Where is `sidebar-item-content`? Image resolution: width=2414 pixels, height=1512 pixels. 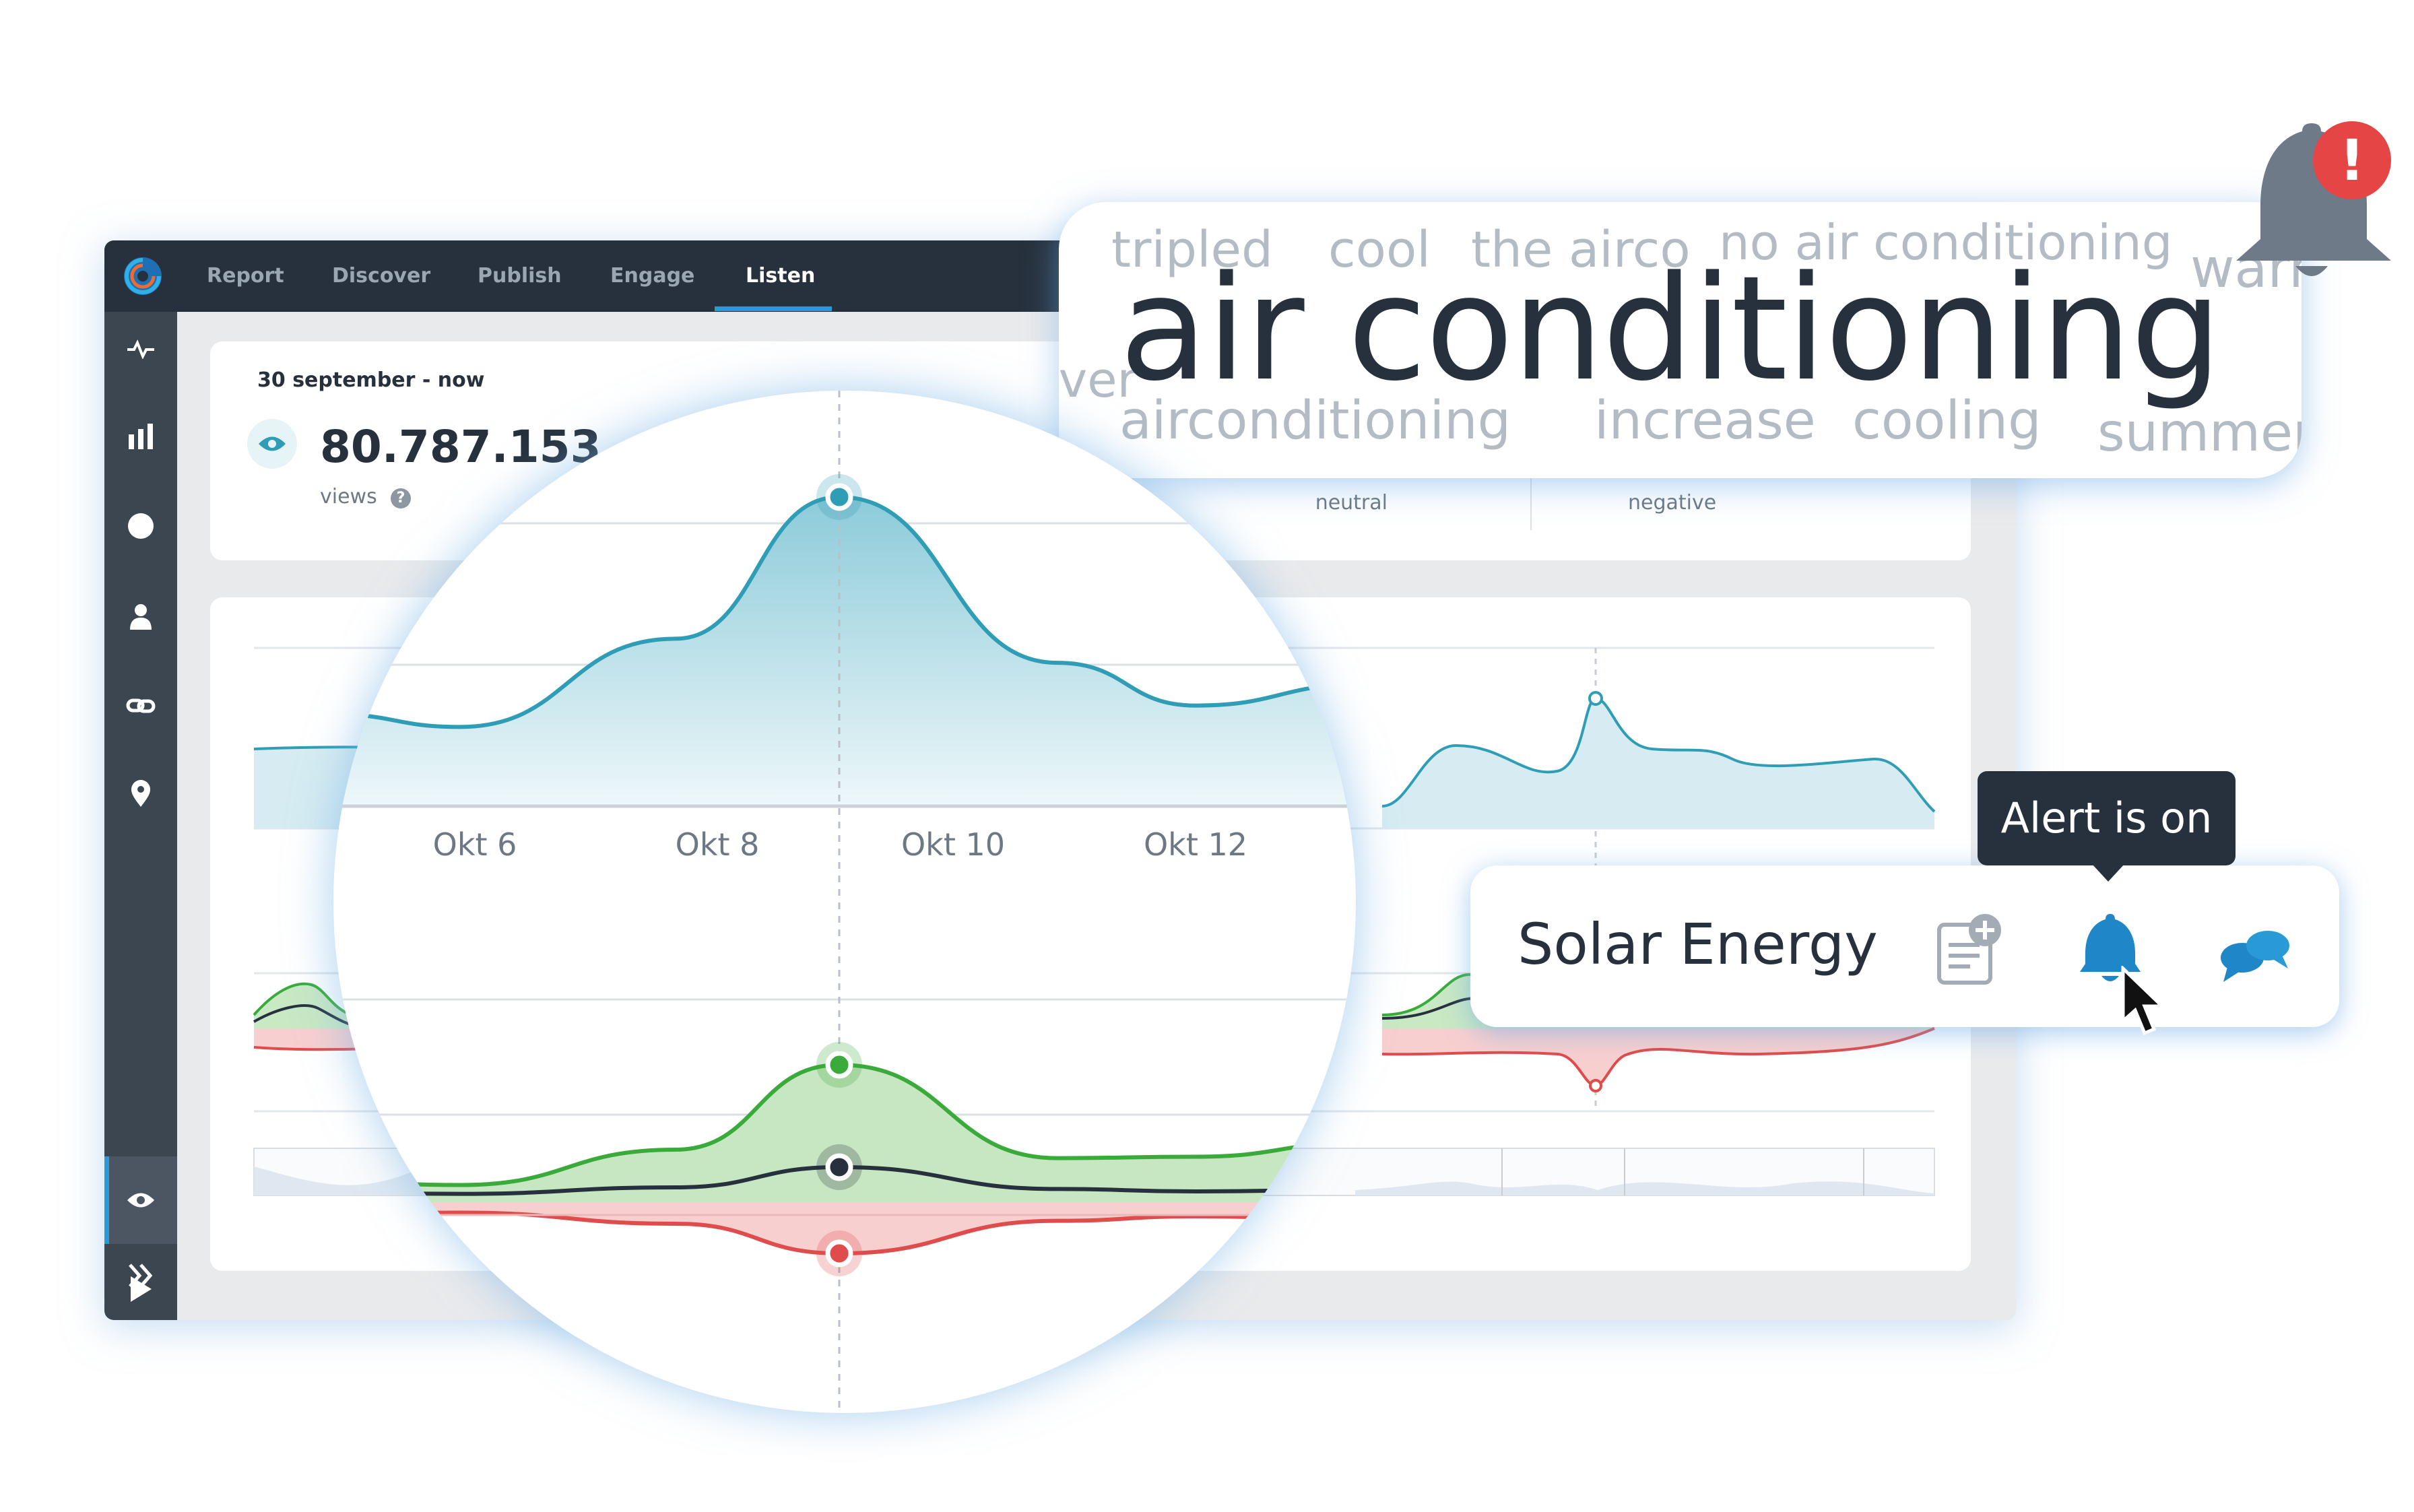 sidebar-item-content is located at coordinates (140, 526).